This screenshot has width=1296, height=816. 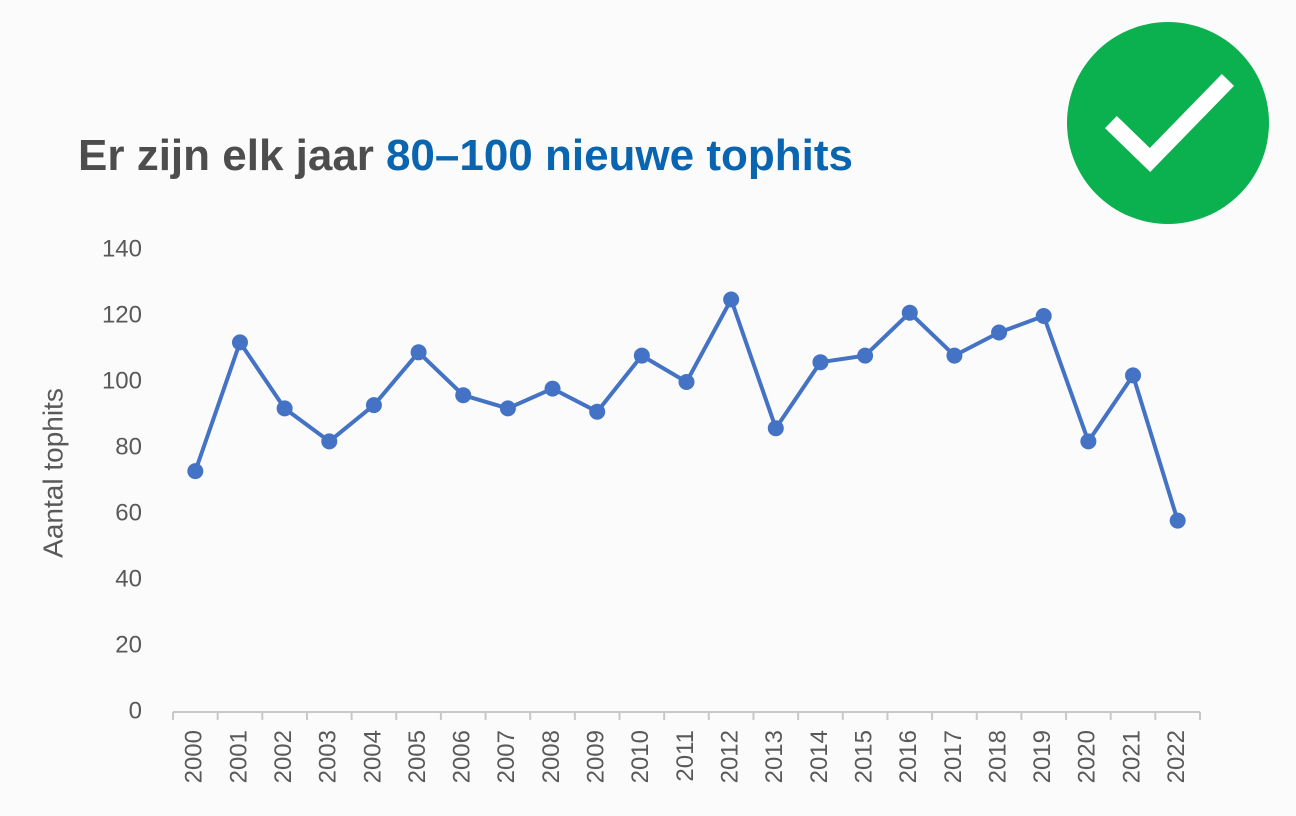 What do you see at coordinates (1176, 756) in the screenshot?
I see `x-tick-label: 2022` at bounding box center [1176, 756].